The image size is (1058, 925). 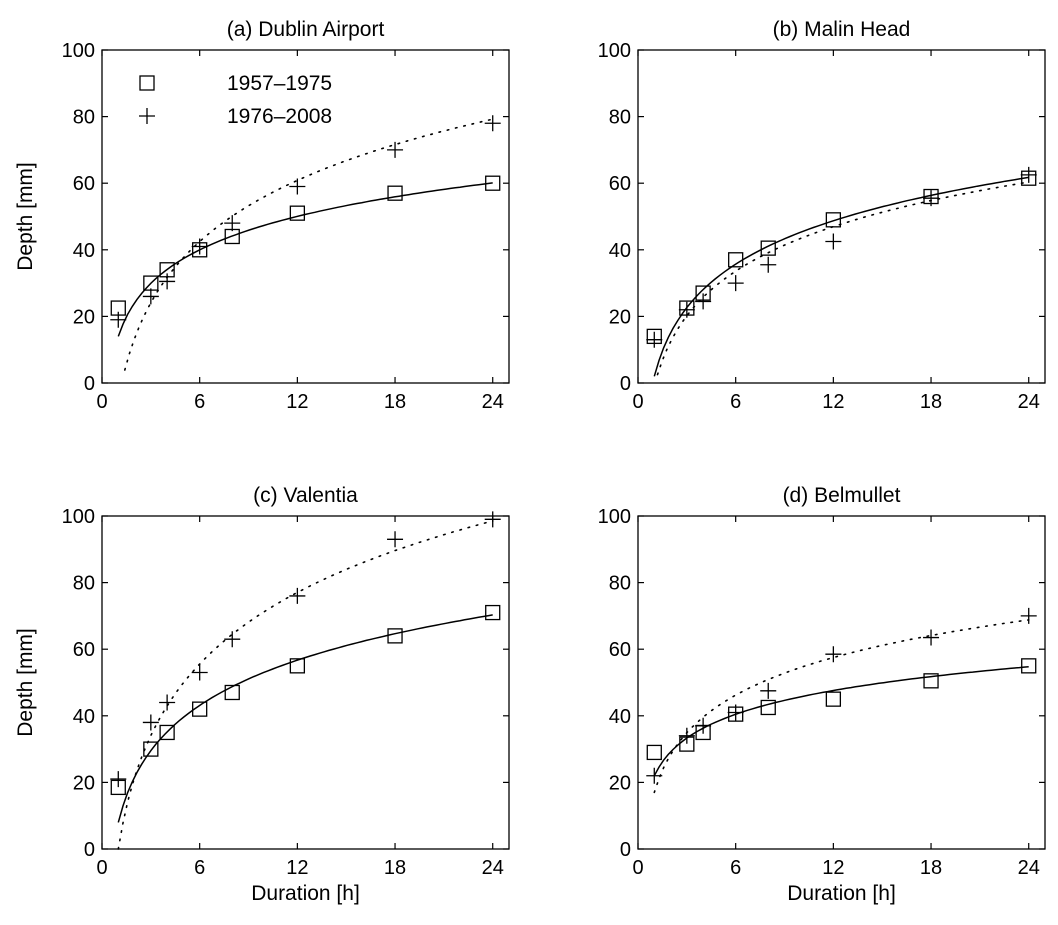 What do you see at coordinates (147, 83) in the screenshot?
I see `legend-marker-square` at bounding box center [147, 83].